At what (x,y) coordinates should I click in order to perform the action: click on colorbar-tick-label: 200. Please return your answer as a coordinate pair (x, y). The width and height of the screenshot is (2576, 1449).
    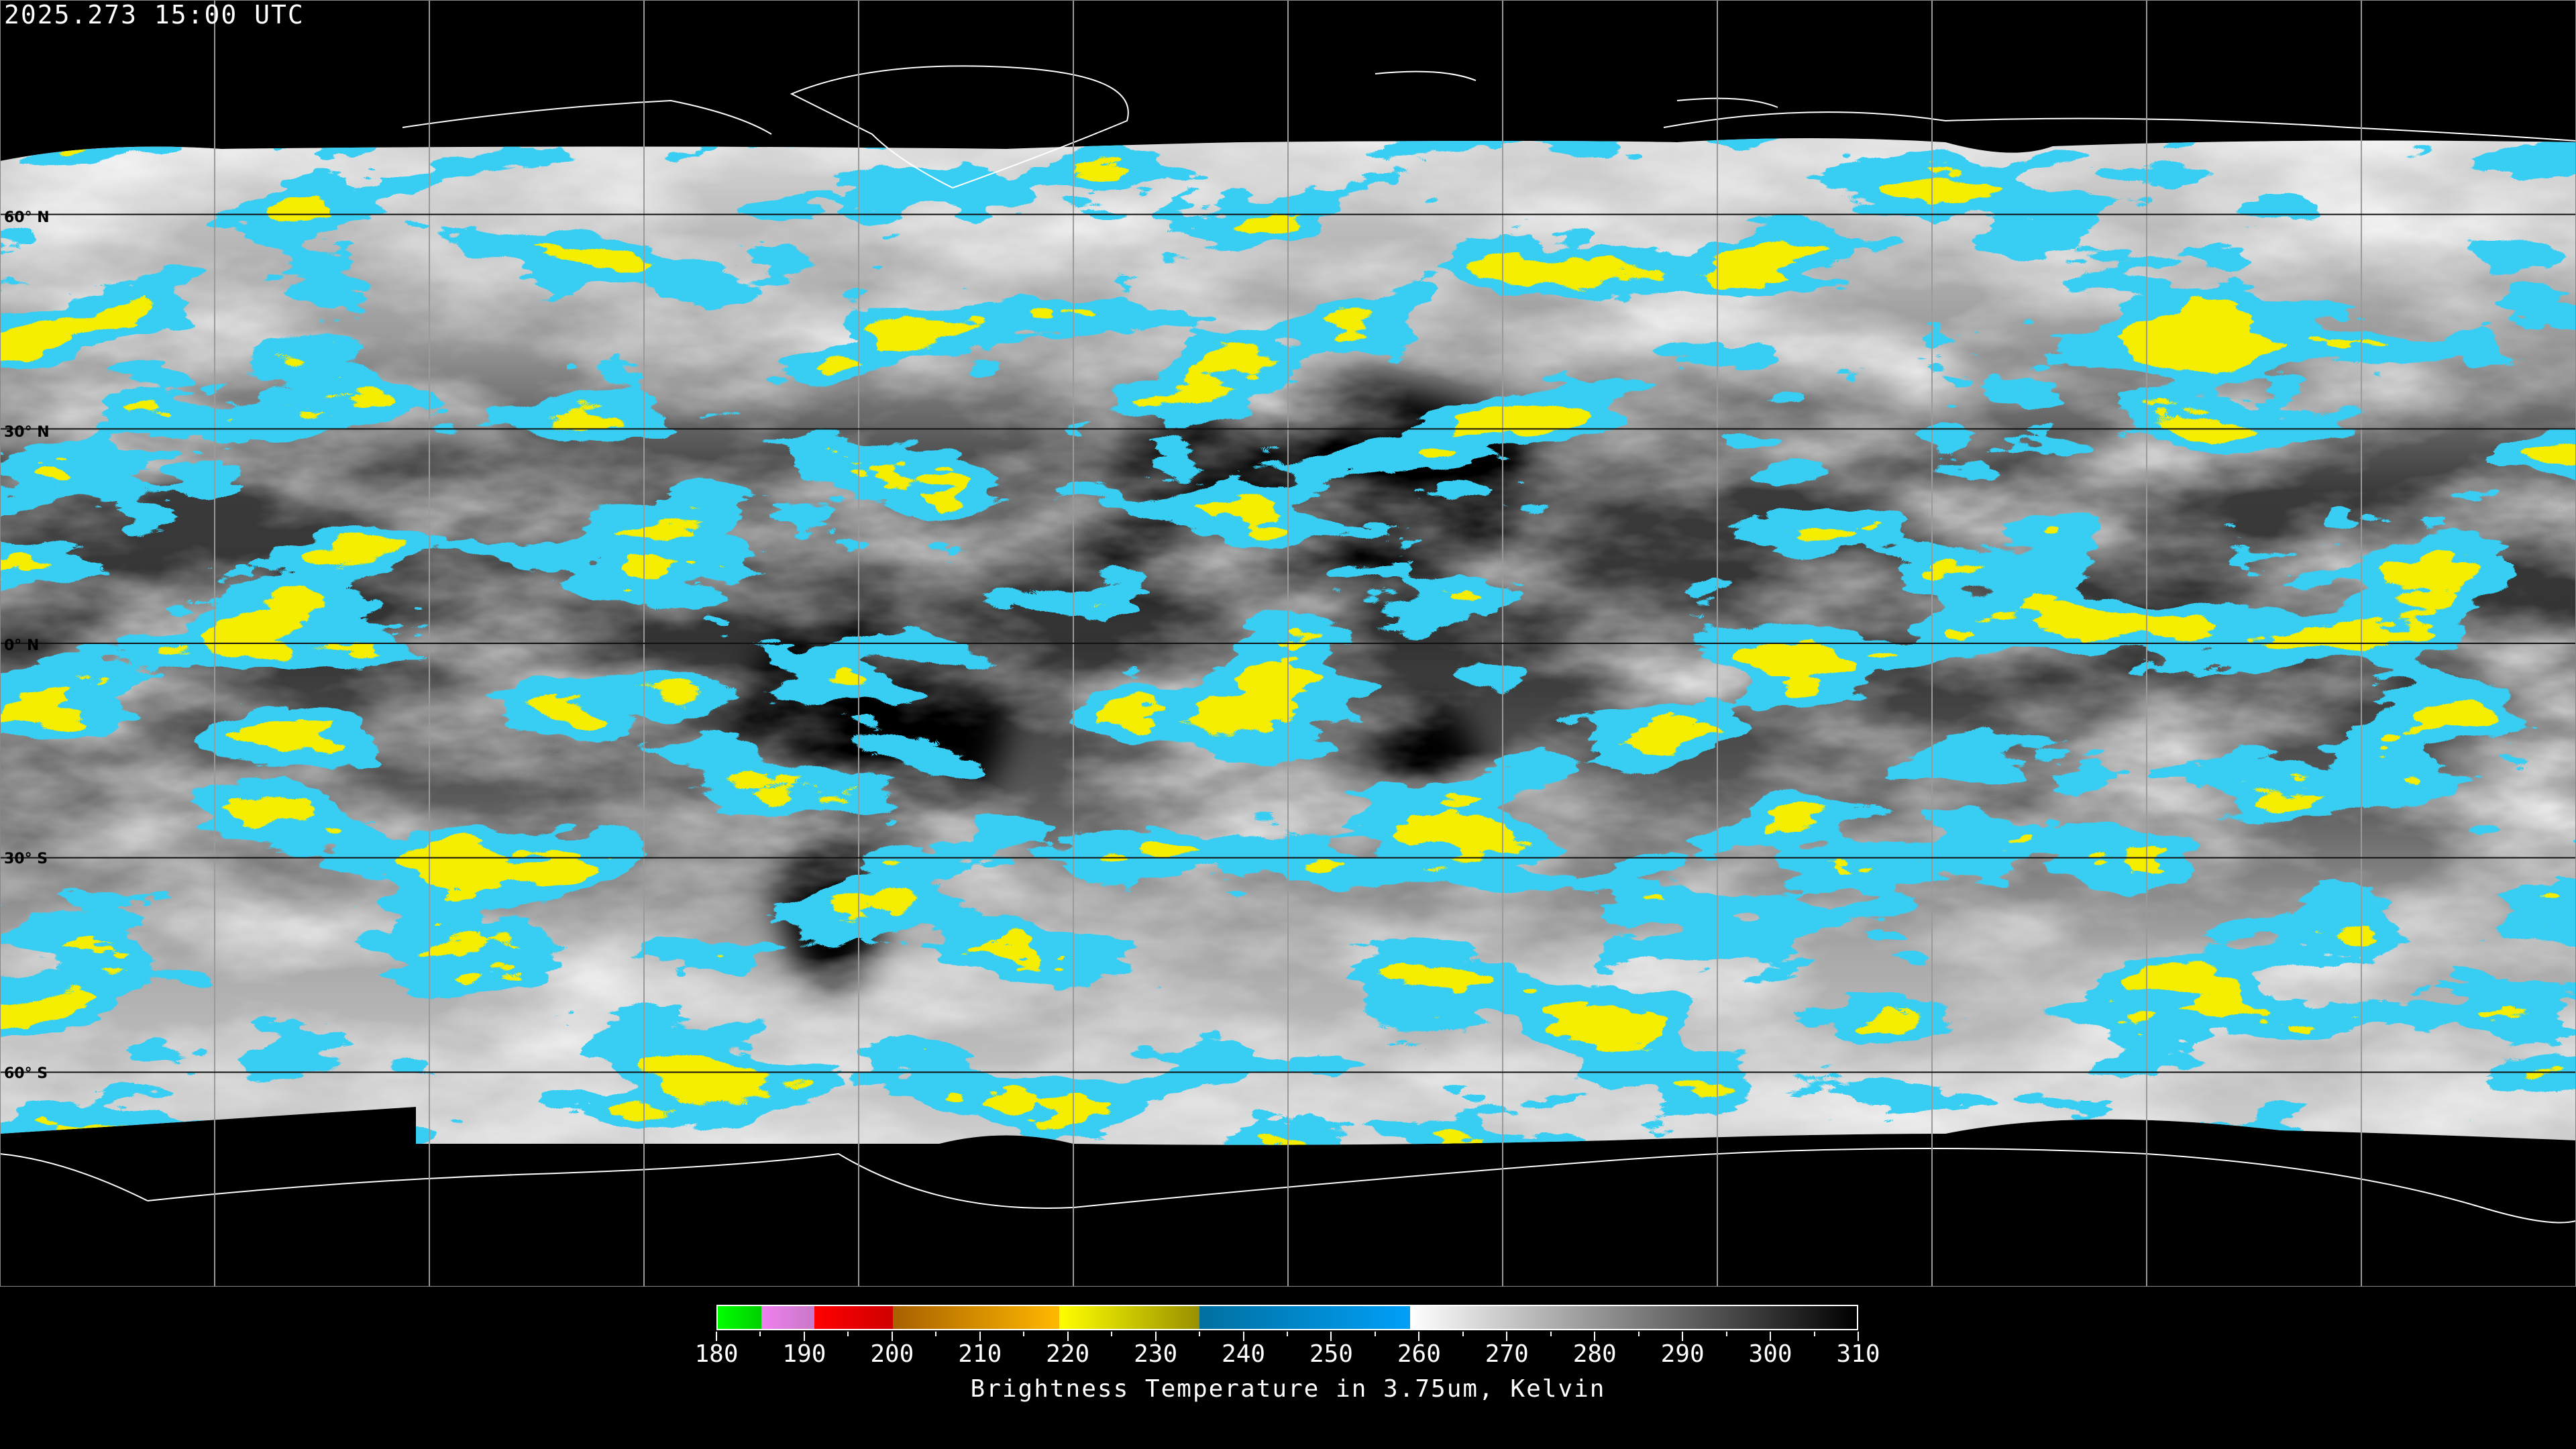
    Looking at the image, I should click on (892, 1354).